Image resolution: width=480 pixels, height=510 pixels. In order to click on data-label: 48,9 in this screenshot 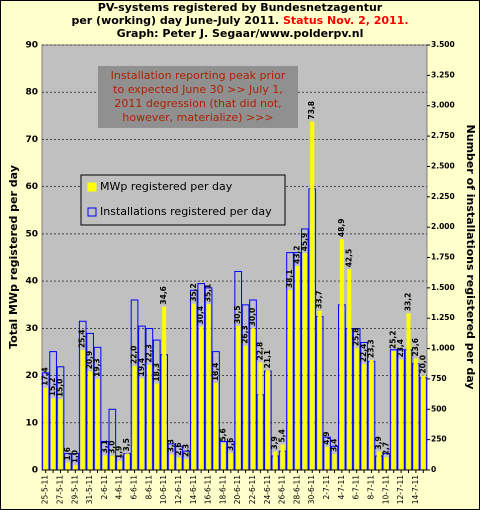, I will do `click(341, 228)`.